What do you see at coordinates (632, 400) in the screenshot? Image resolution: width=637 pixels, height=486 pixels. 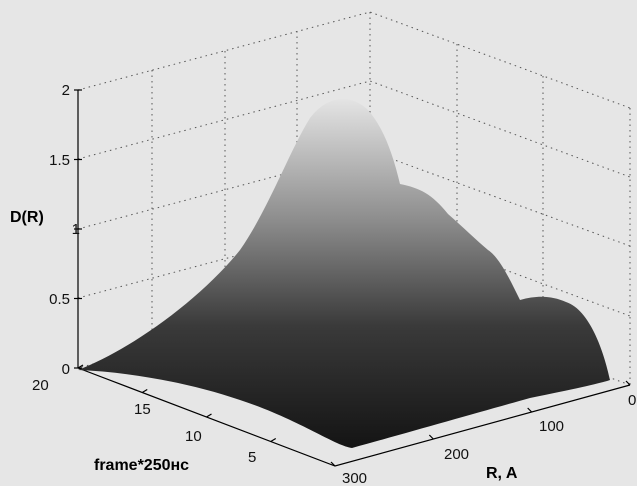 I see `x-tick-0: 0` at bounding box center [632, 400].